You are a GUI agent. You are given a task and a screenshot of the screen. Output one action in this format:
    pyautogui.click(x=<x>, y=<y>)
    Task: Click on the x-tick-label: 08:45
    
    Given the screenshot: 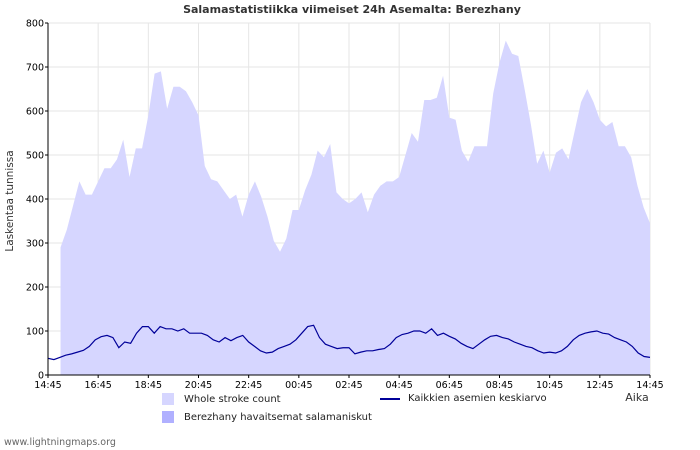 What is the action you would take?
    pyautogui.click(x=499, y=385)
    